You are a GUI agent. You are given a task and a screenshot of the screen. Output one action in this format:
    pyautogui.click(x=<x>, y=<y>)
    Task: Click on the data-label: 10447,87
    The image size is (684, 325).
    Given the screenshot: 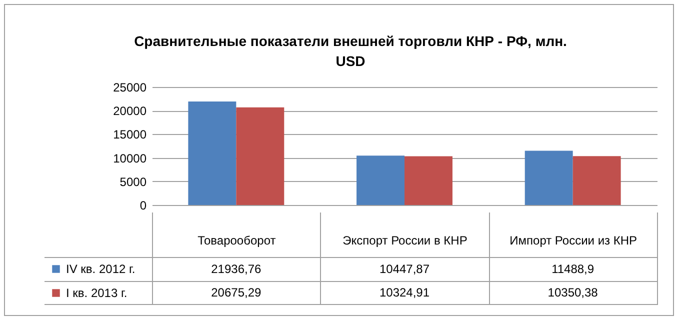 What is the action you would take?
    pyautogui.click(x=404, y=269)
    